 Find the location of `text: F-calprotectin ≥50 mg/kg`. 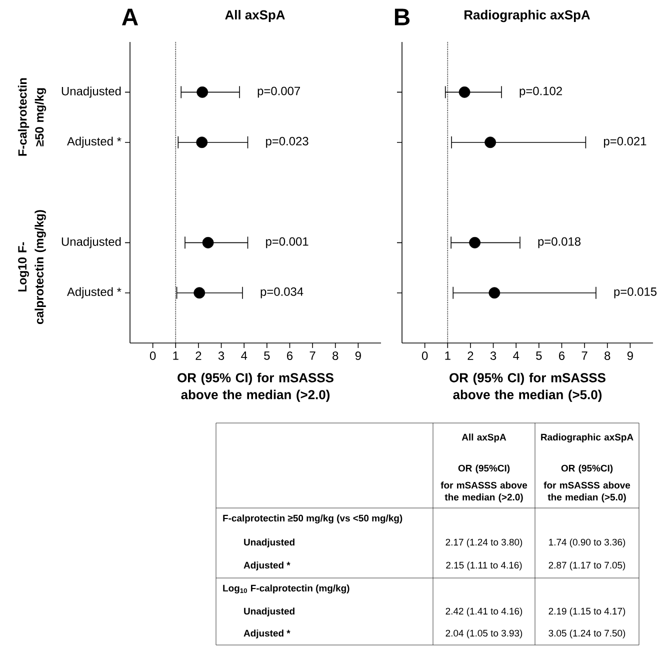

text: F-calprotectin ≥50 mg/kg is located at coordinates (32, 117).